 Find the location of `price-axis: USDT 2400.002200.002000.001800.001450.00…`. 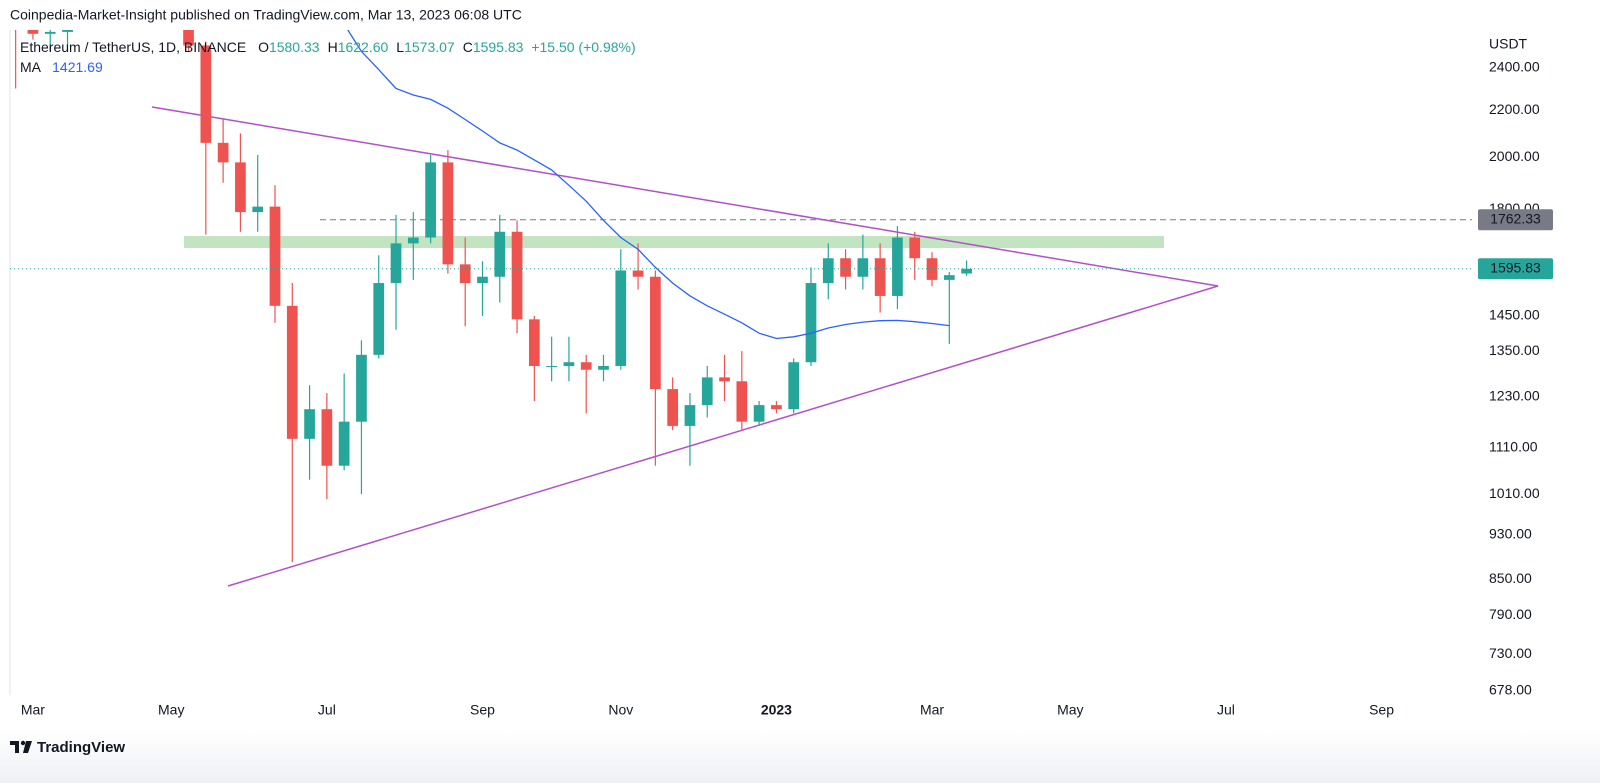

price-axis: USDT 2400.002200.002000.001800.001450.00… is located at coordinates (1514, 367).